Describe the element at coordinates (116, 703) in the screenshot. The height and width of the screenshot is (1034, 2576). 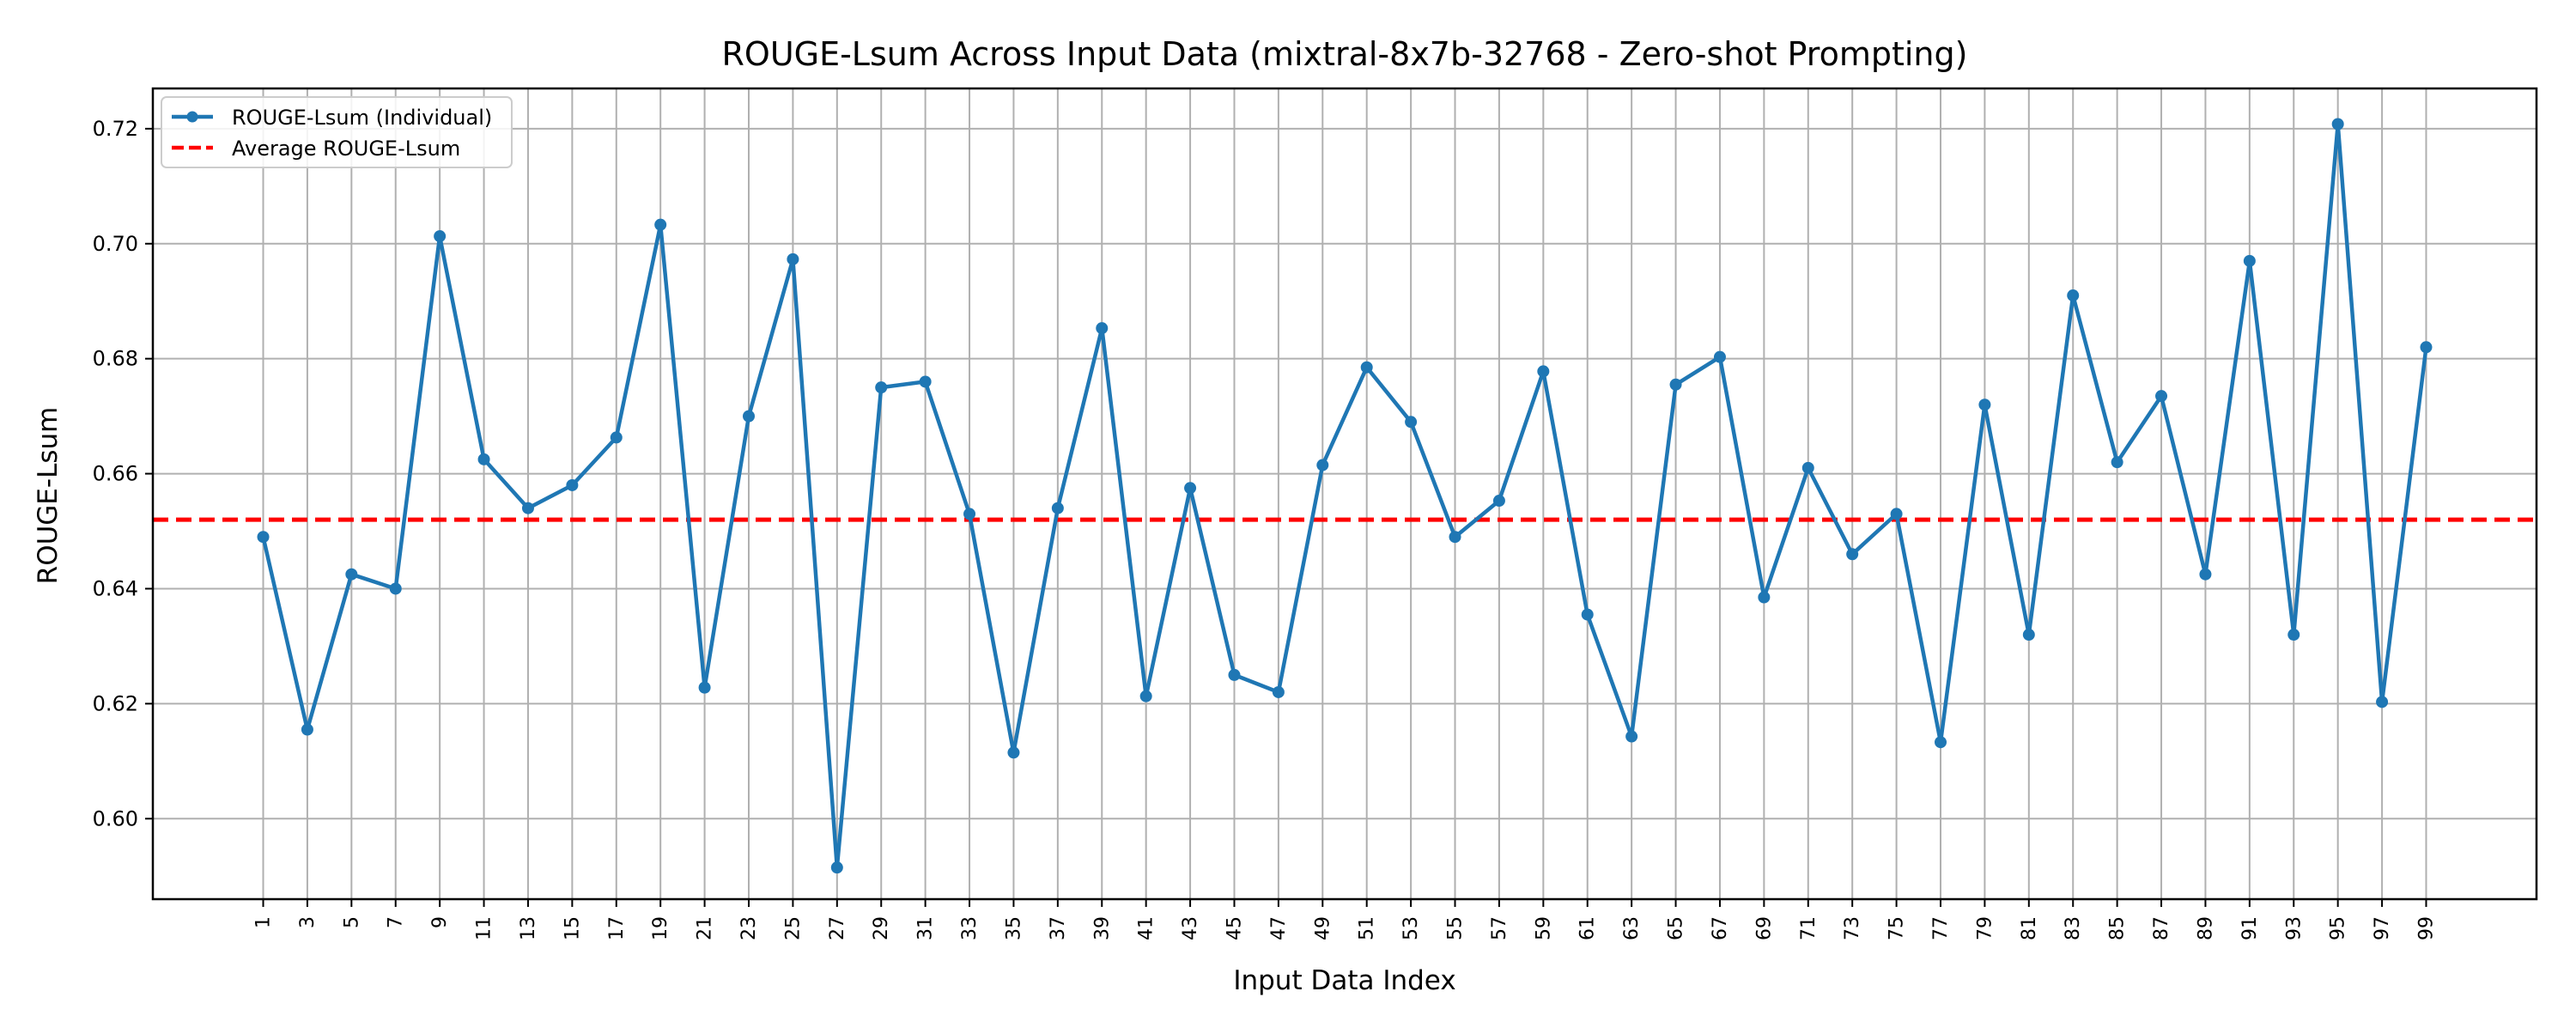
I see `y-tick-label: 0.62` at that location.